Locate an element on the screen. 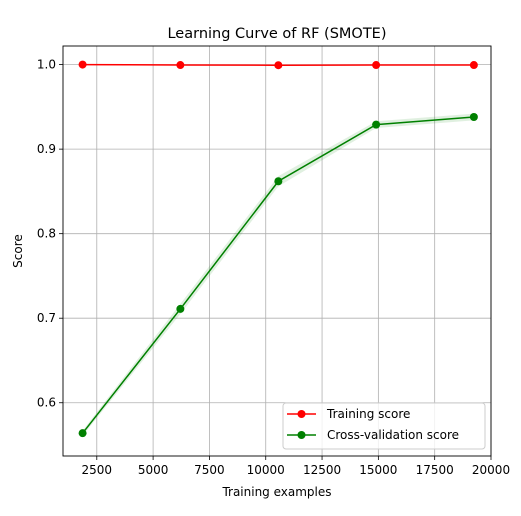 The width and height of the screenshot is (521, 516). legend-box is located at coordinates (384, 426).